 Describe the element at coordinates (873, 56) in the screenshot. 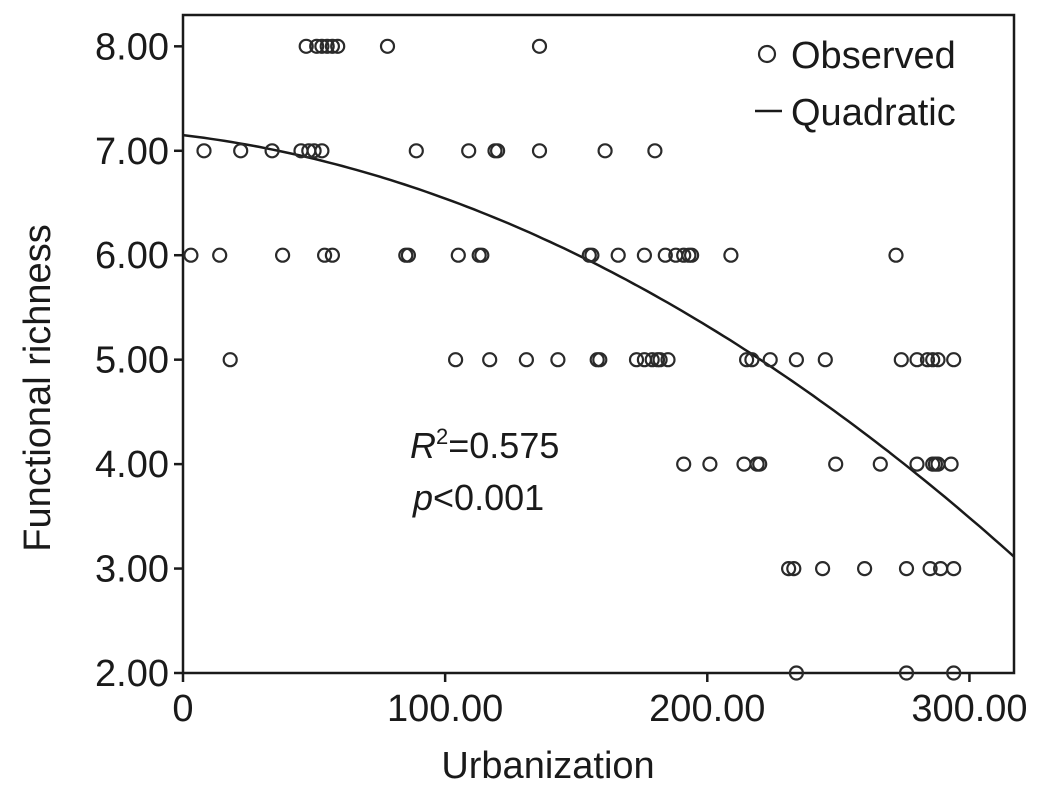

I see `legend-observed-label: Observed` at that location.